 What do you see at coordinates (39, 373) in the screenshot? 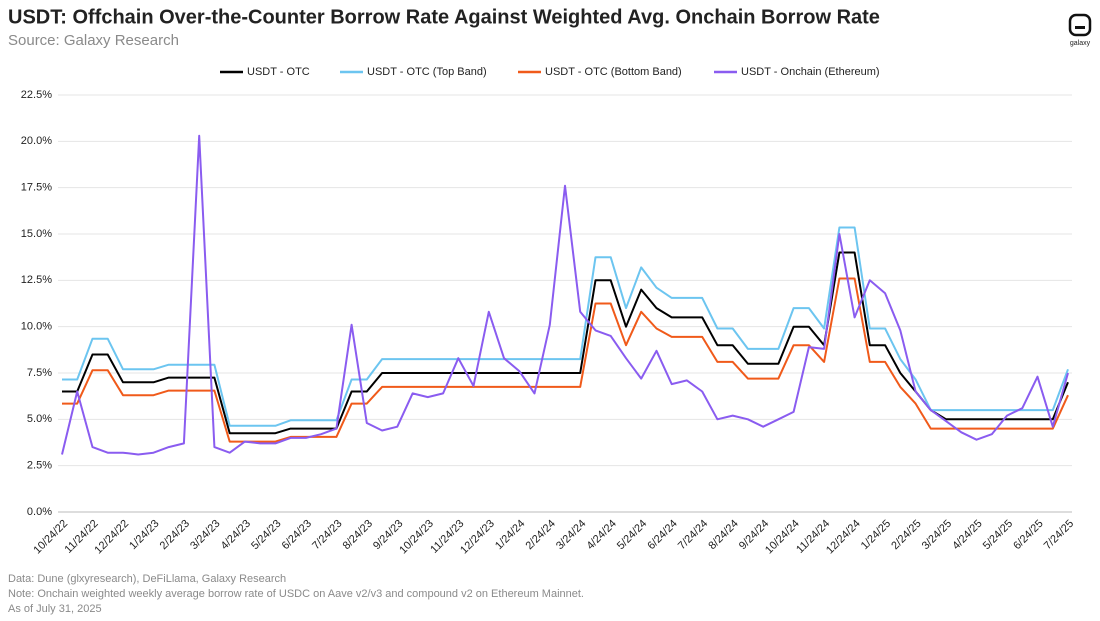
I see `y-tick-label: 7.5%` at bounding box center [39, 373].